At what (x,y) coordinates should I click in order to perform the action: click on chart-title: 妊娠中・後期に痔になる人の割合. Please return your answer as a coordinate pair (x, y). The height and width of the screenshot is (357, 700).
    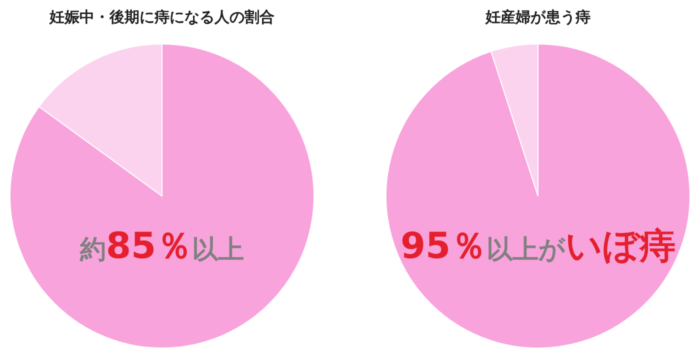
    Looking at the image, I should click on (161, 17).